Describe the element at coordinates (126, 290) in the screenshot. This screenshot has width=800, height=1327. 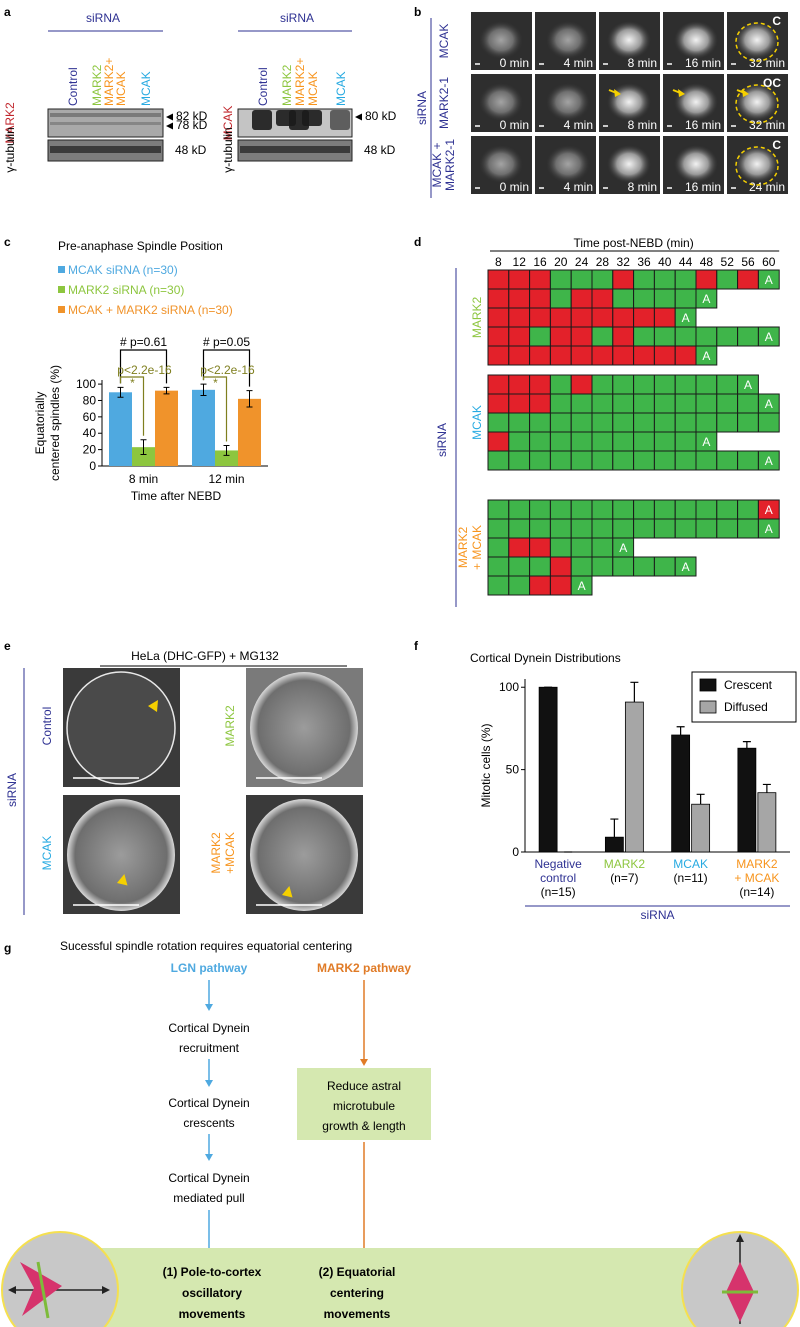
I see `legend-label: MARK2 siRNA (n=30)` at that location.